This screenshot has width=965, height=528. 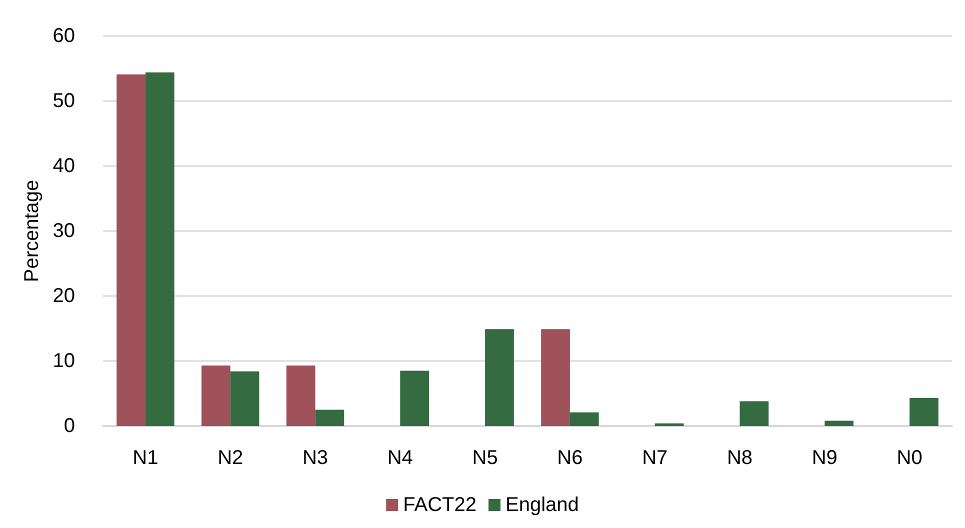 What do you see at coordinates (31, 231) in the screenshot?
I see `y-axis-title: Percentage` at bounding box center [31, 231].